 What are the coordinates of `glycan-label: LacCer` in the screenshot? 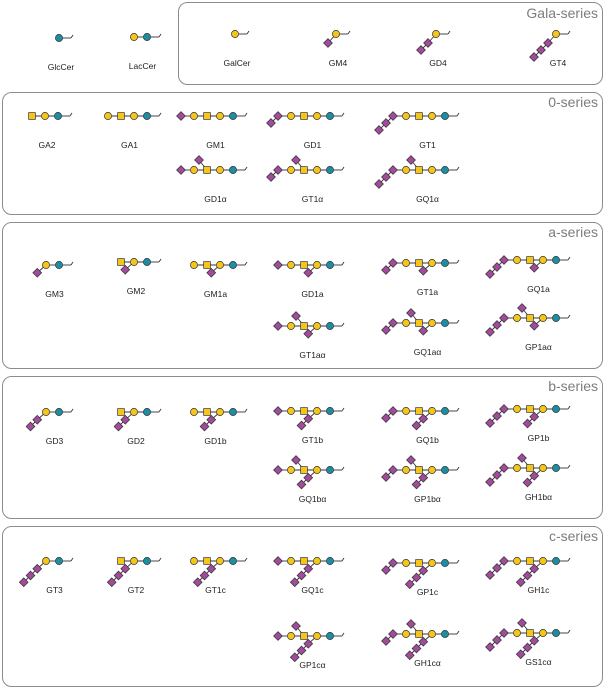 It's located at (143, 66).